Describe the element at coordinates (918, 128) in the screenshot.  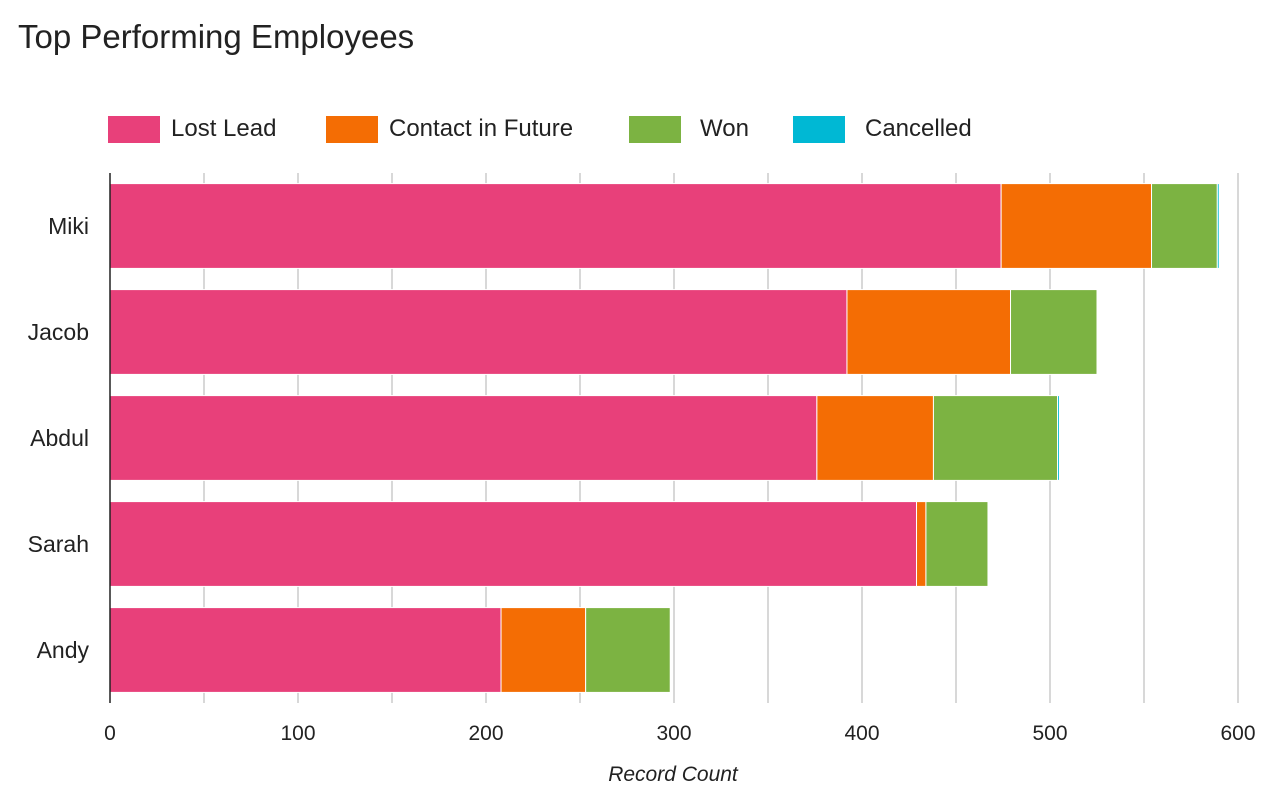
I see `legend-label-cancelled: Cancelled` at that location.